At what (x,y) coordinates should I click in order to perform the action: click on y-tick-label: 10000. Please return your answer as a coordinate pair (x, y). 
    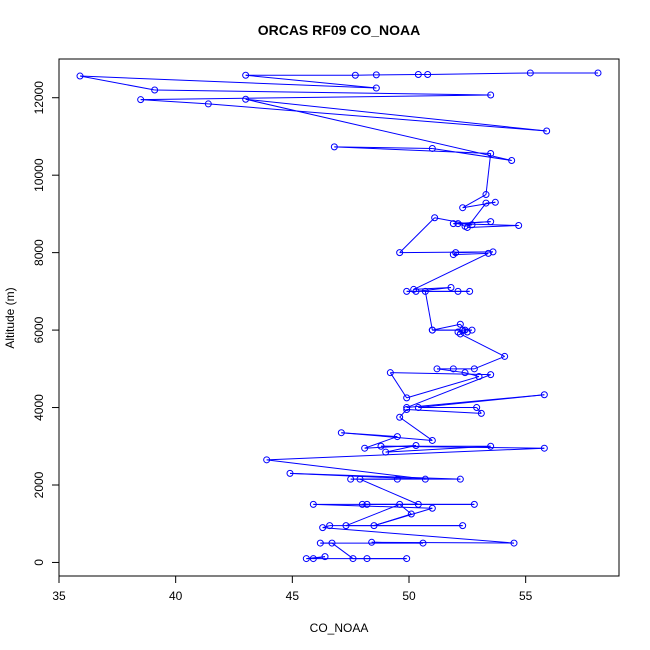
    Looking at the image, I should click on (39, 175).